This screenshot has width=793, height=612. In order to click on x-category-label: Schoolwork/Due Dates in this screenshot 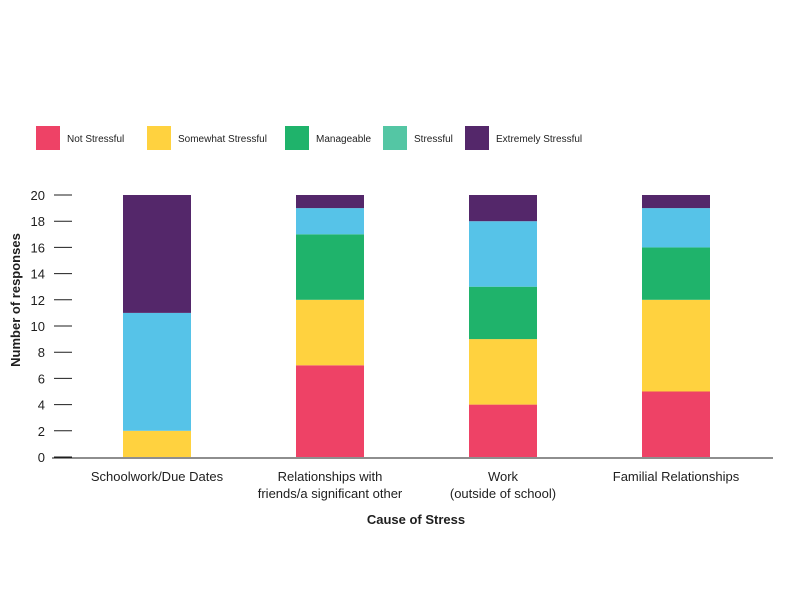, I will do `click(157, 476)`.